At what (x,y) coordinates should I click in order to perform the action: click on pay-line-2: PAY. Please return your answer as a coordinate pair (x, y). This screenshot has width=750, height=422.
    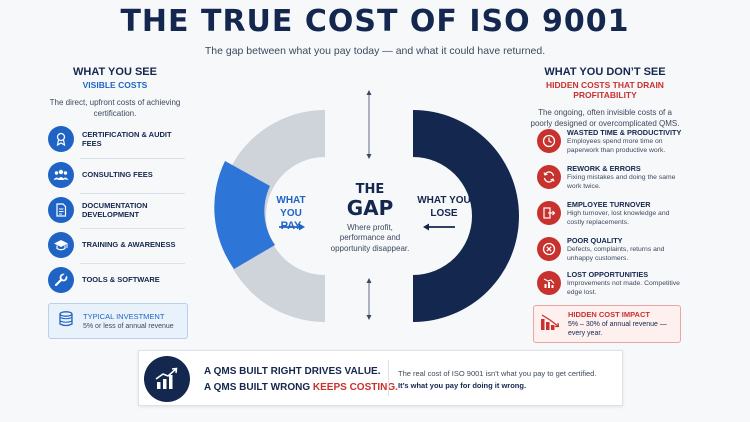
    Looking at the image, I should click on (291, 226).